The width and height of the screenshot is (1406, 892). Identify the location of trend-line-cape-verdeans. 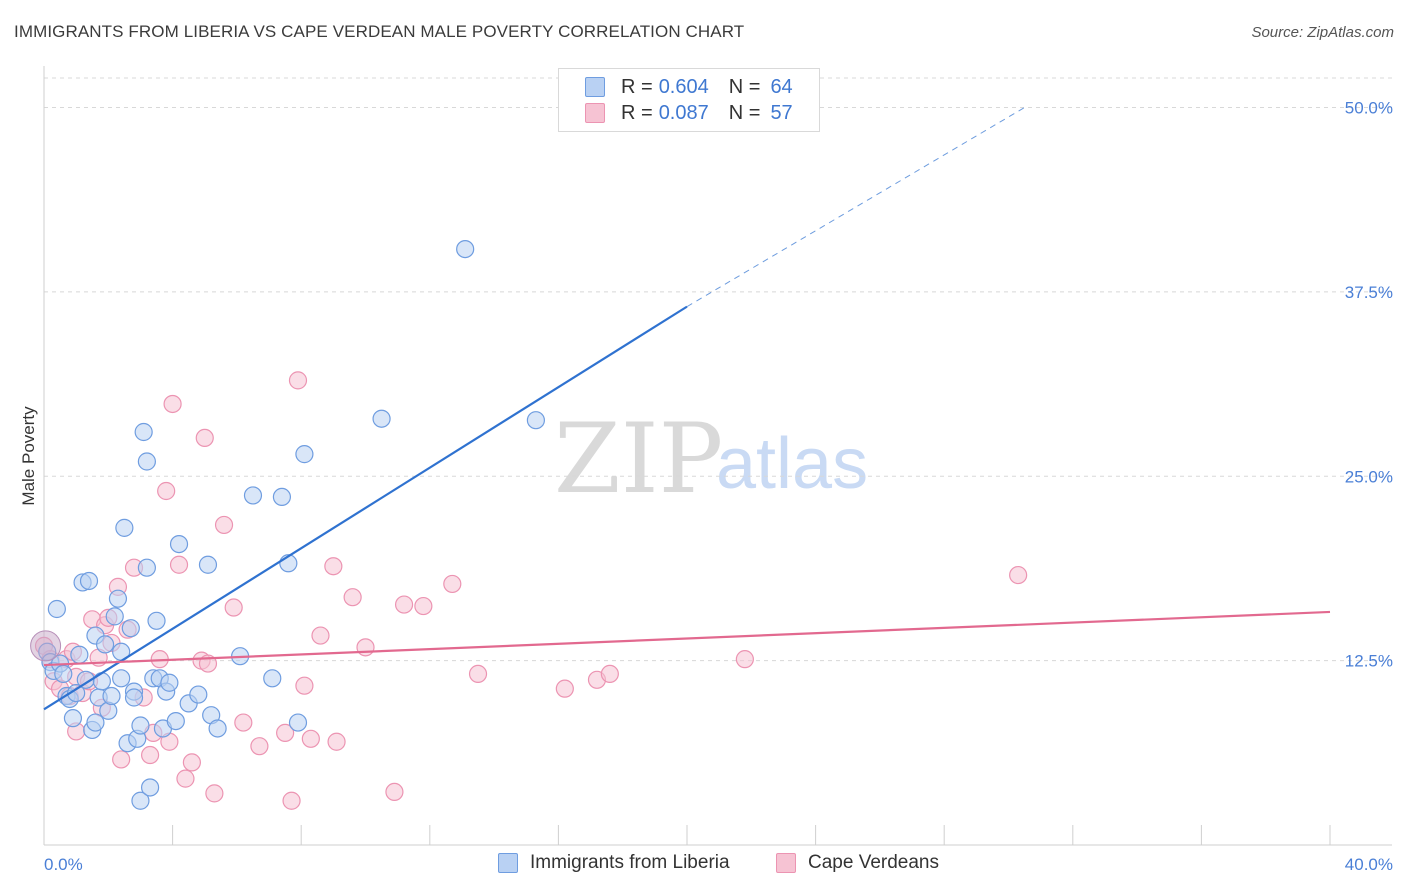
(687, 638).